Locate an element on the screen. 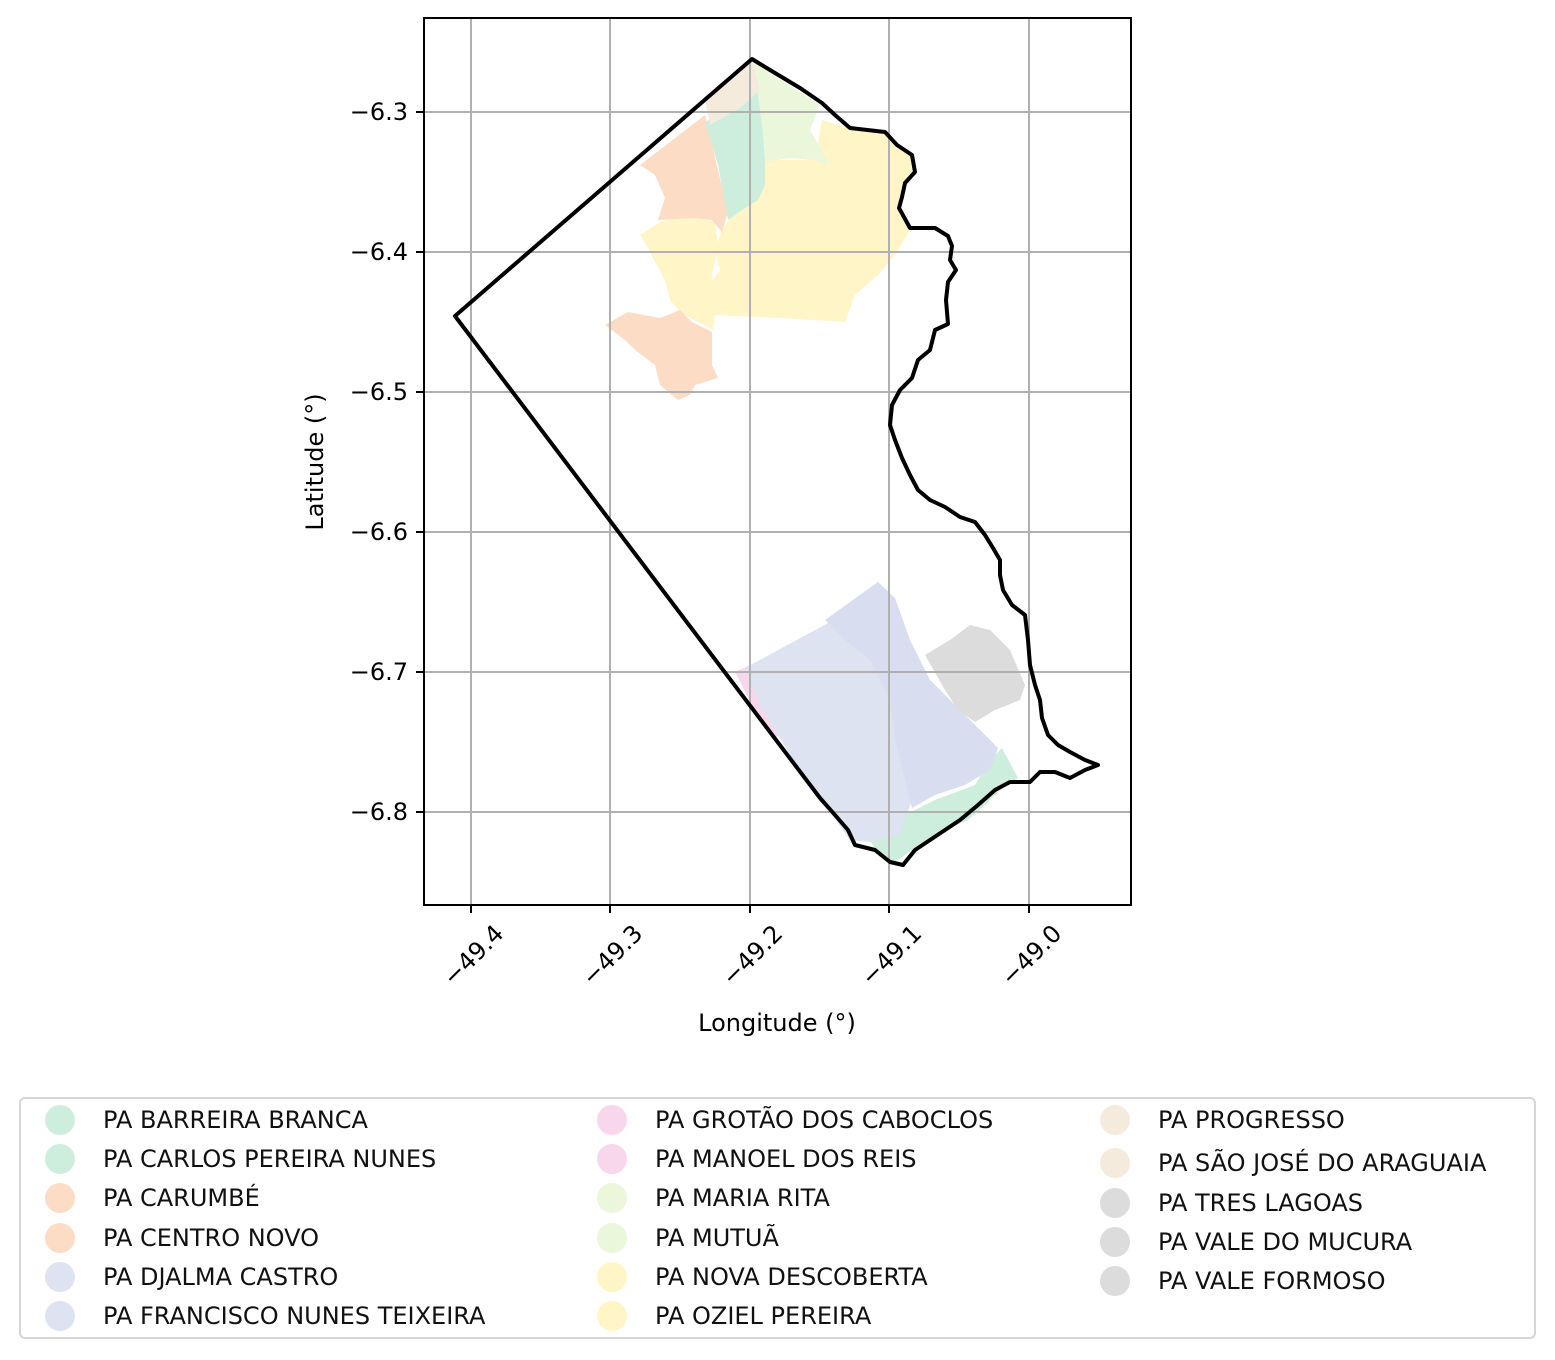 This screenshot has width=1555, height=1360. y-axis-ticks is located at coordinates (420, 462).